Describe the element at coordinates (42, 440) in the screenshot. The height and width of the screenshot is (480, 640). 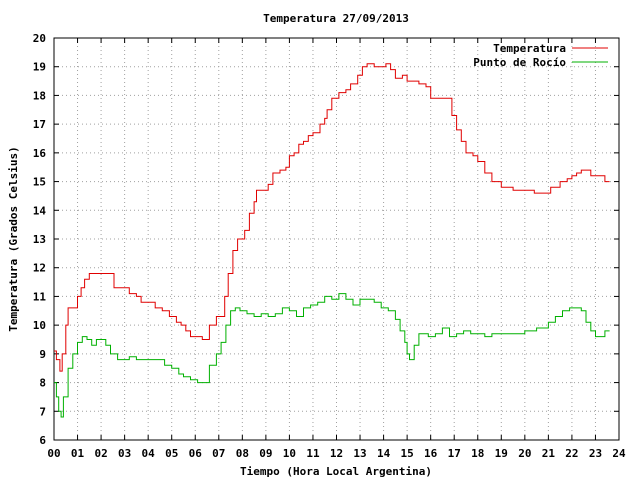
I see `y-tick-label: 6` at that location.